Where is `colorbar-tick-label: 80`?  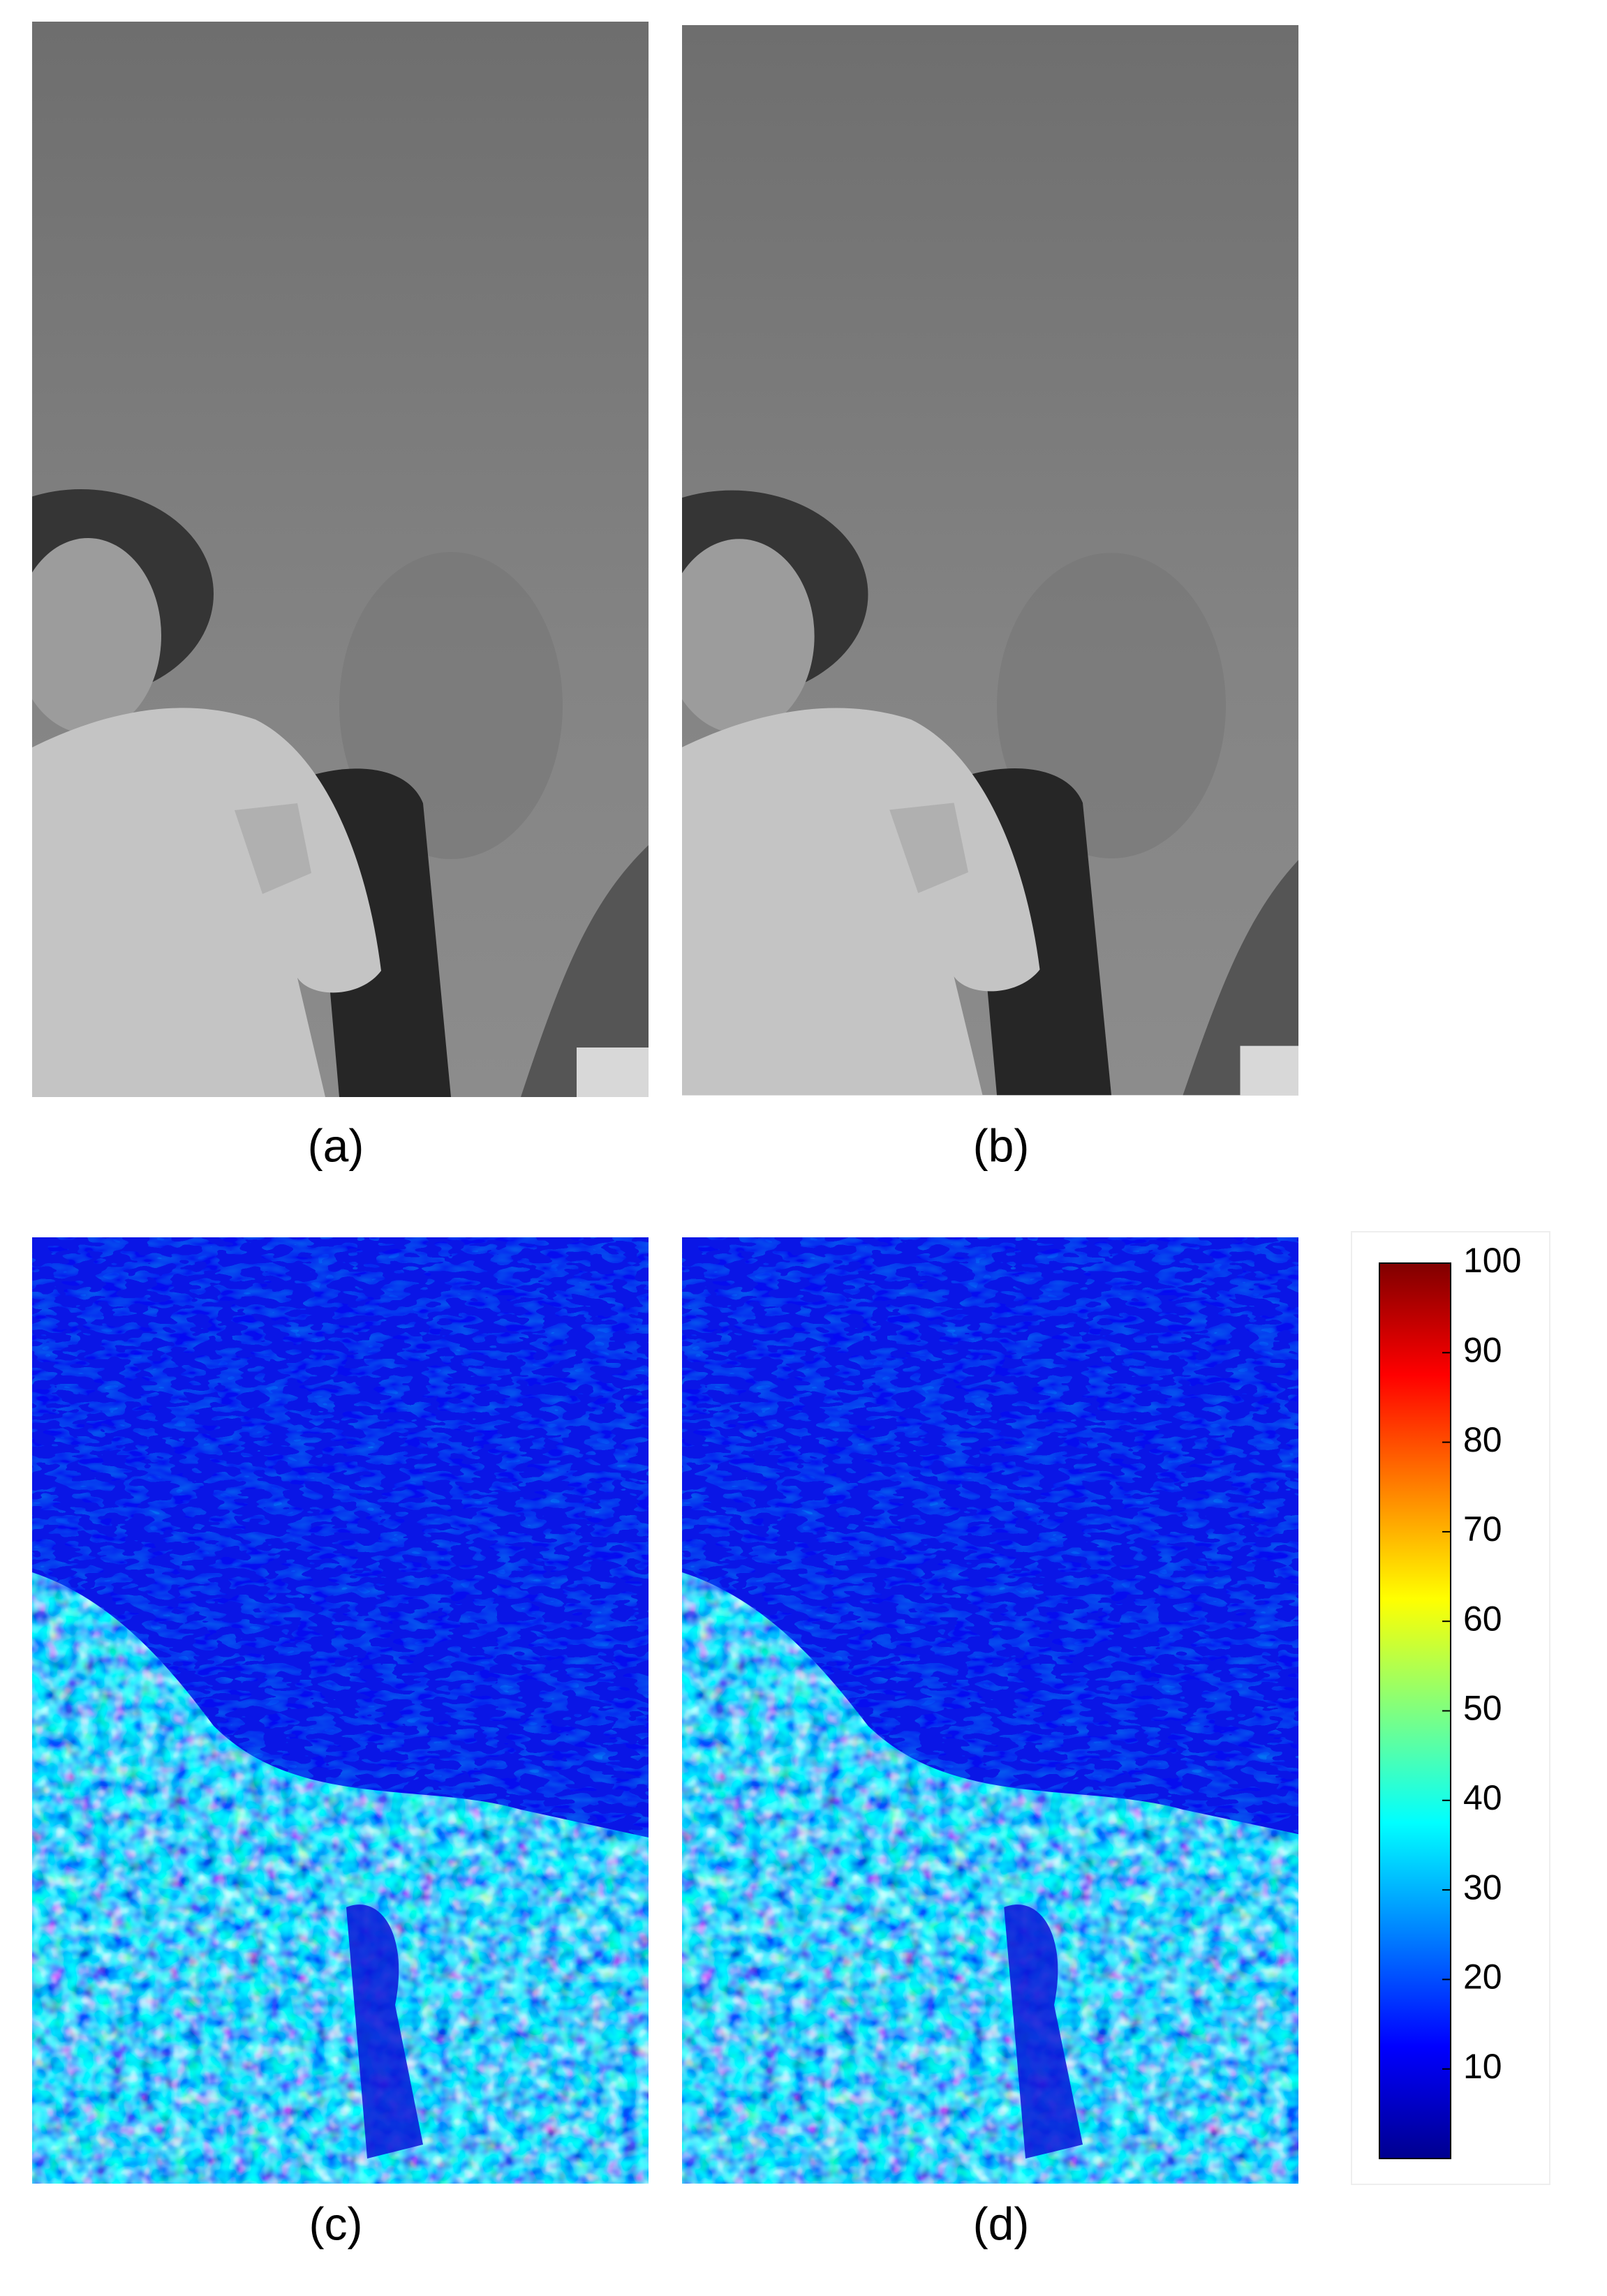 colorbar-tick-label: 80 is located at coordinates (1482, 1439).